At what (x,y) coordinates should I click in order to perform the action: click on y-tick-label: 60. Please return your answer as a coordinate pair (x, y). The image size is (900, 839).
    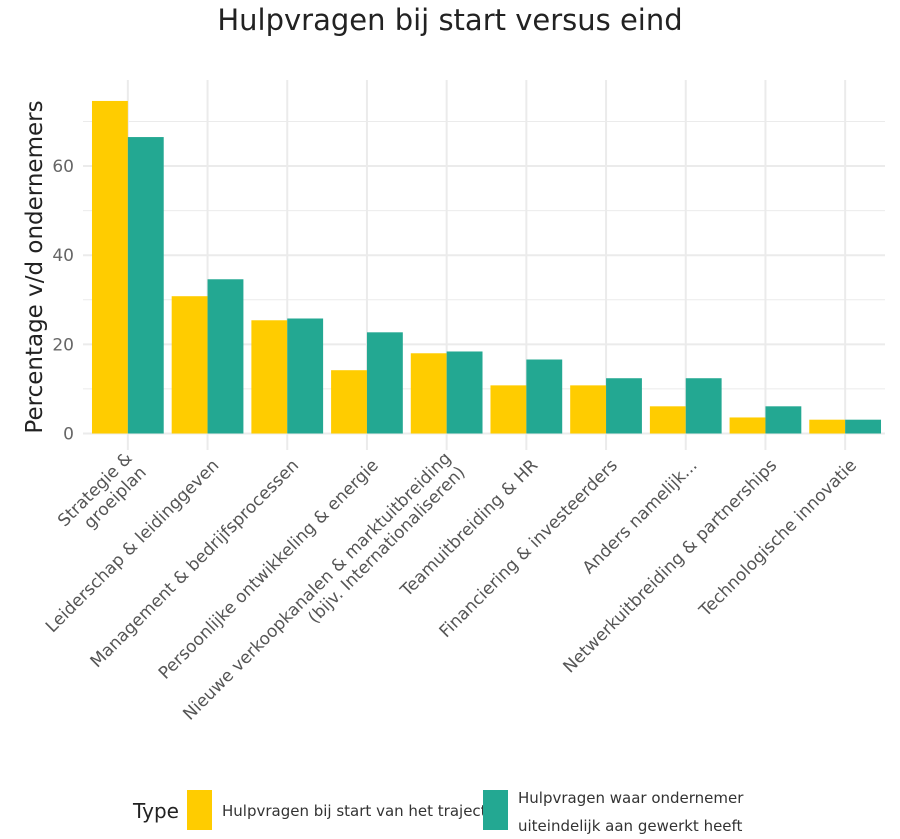
    Looking at the image, I should click on (63, 167).